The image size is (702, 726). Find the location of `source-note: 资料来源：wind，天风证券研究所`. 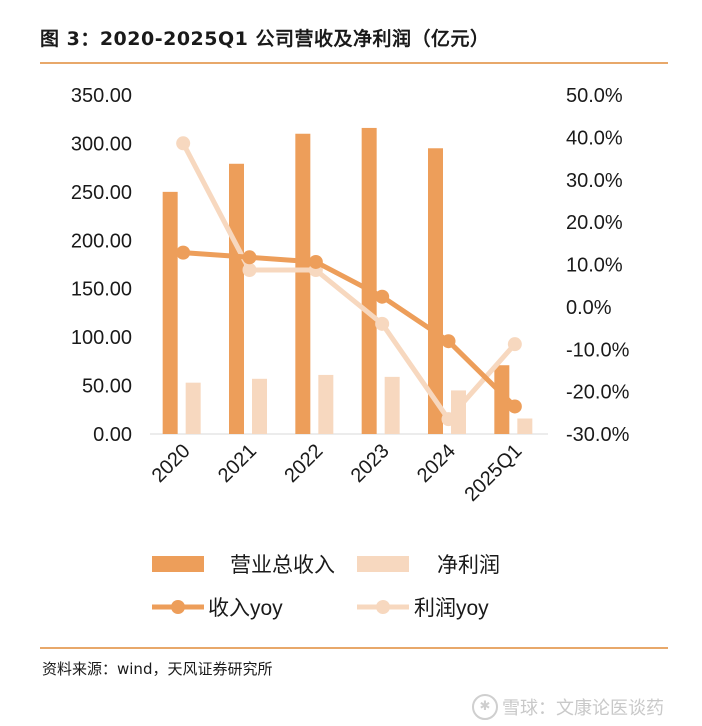

source-note: 资料来源：wind，天风证券研究所 is located at coordinates (157, 669).